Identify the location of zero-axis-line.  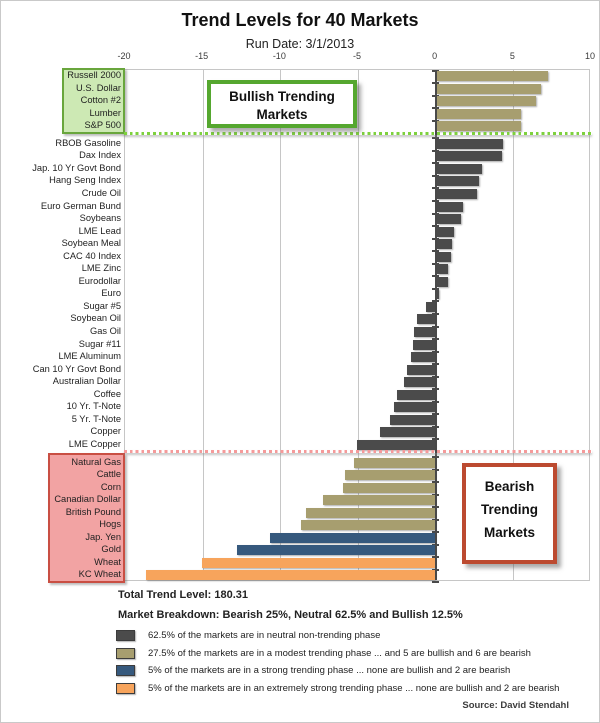
(435, 325).